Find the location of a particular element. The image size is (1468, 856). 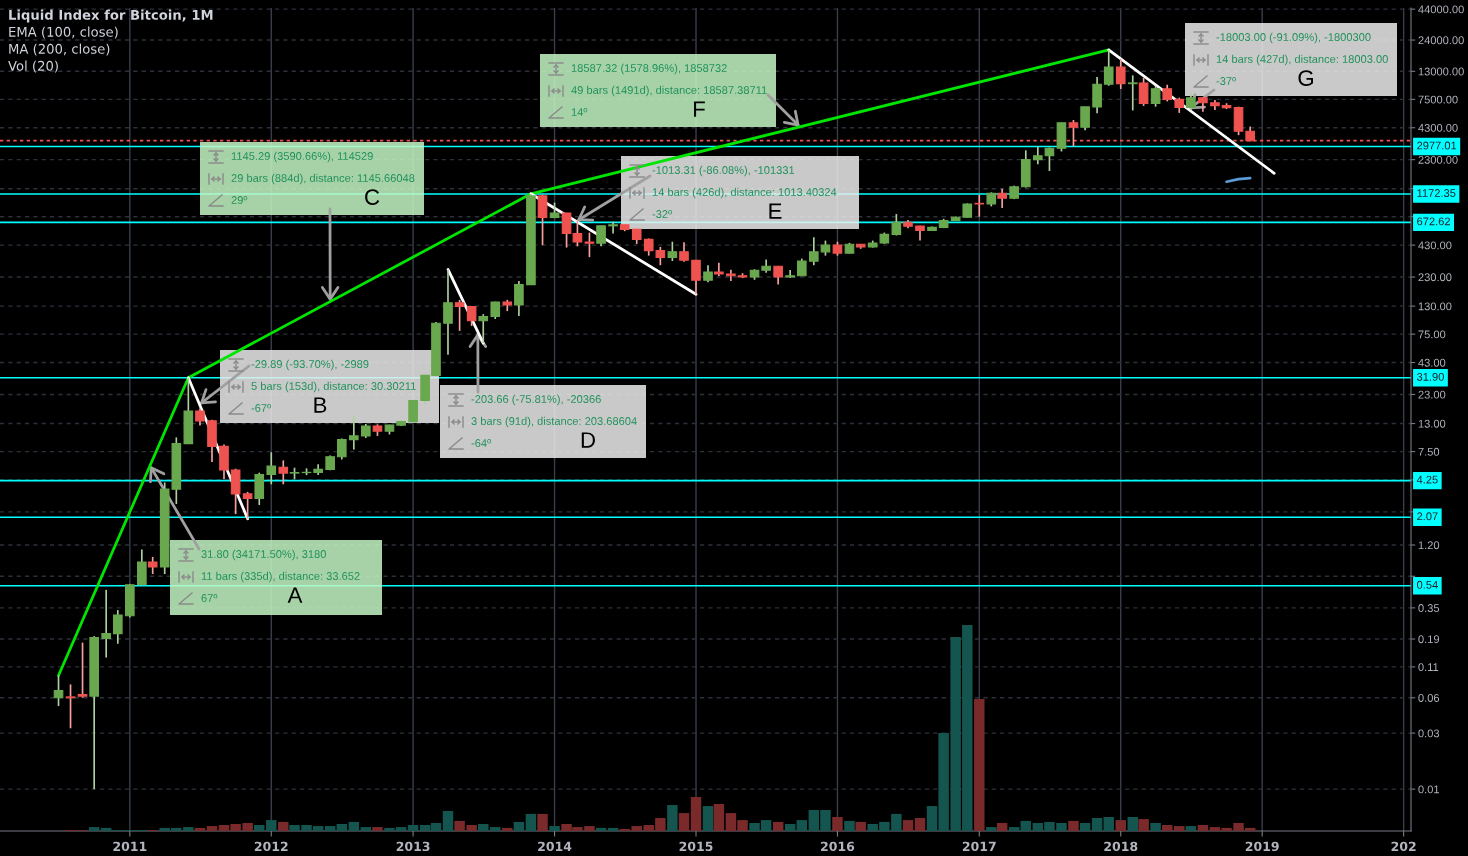

annotation: A is located at coordinates (295, 595).